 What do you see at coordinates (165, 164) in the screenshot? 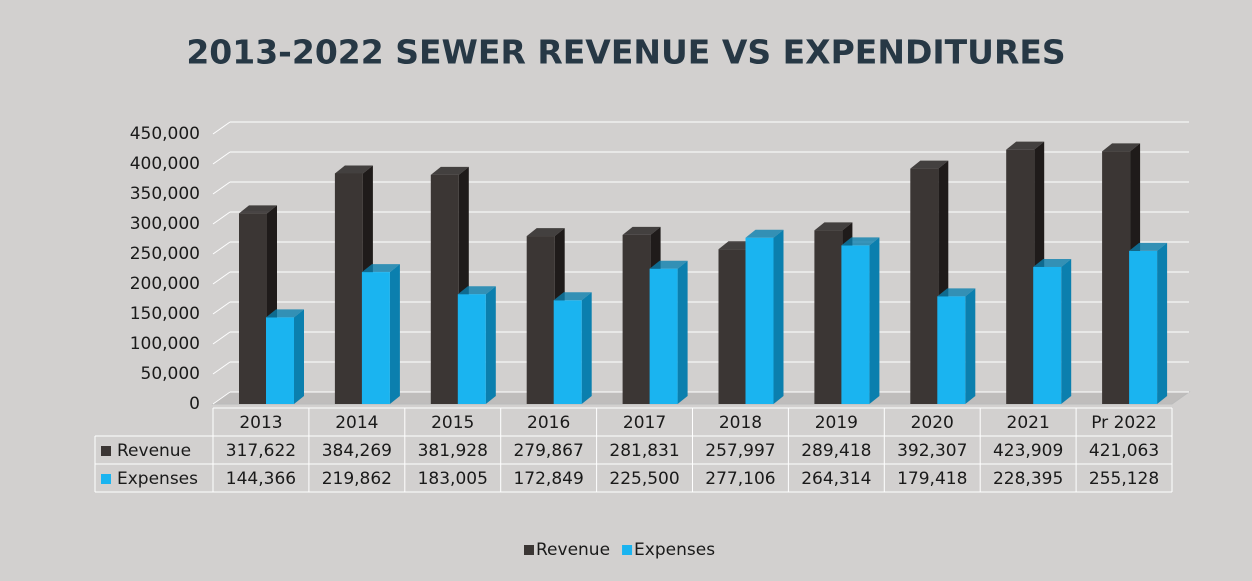
I see `y-tick-label: 400,000` at bounding box center [165, 164].